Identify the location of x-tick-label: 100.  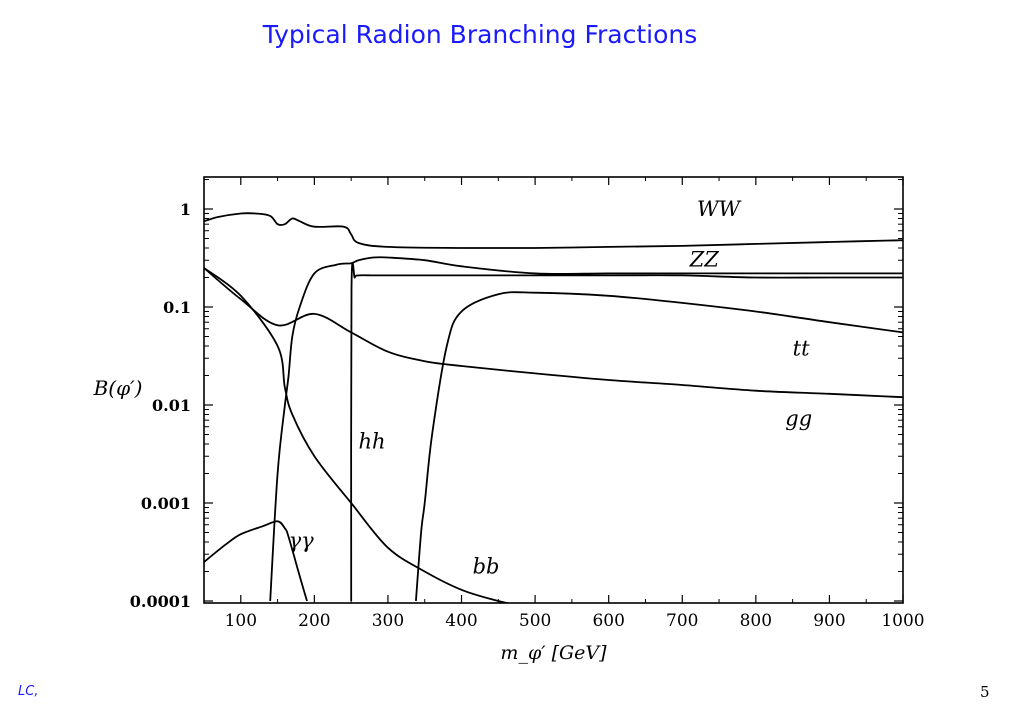
(241, 621).